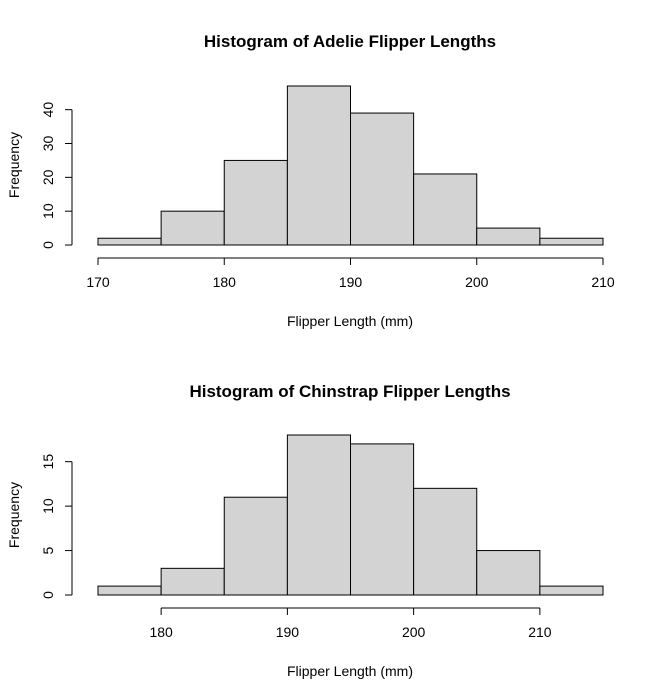 The height and width of the screenshot is (700, 664). What do you see at coordinates (350, 41) in the screenshot?
I see `chart-title: Histogram of Adelie Flipper Lengths` at bounding box center [350, 41].